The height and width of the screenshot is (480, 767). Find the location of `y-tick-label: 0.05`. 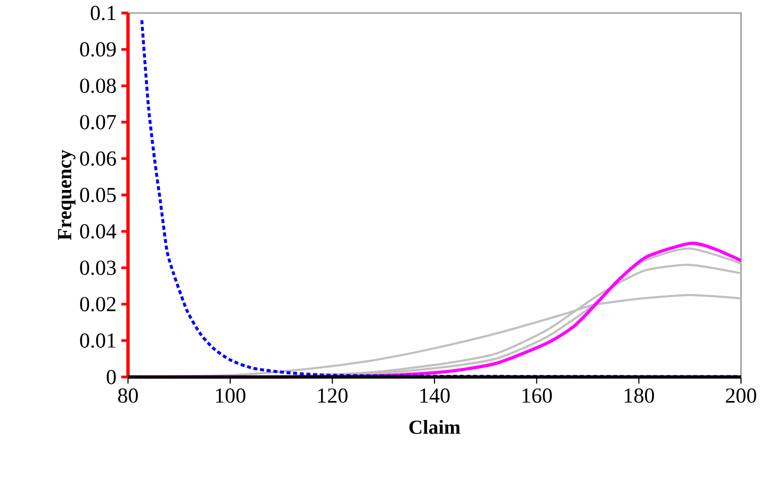

y-tick-label: 0.05 is located at coordinates (98, 195).